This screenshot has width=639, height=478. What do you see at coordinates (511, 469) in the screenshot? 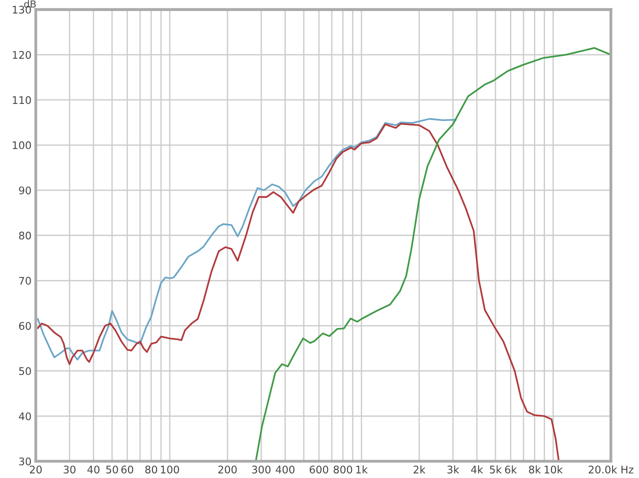
I see `x-tick-label: 6k` at bounding box center [511, 469].